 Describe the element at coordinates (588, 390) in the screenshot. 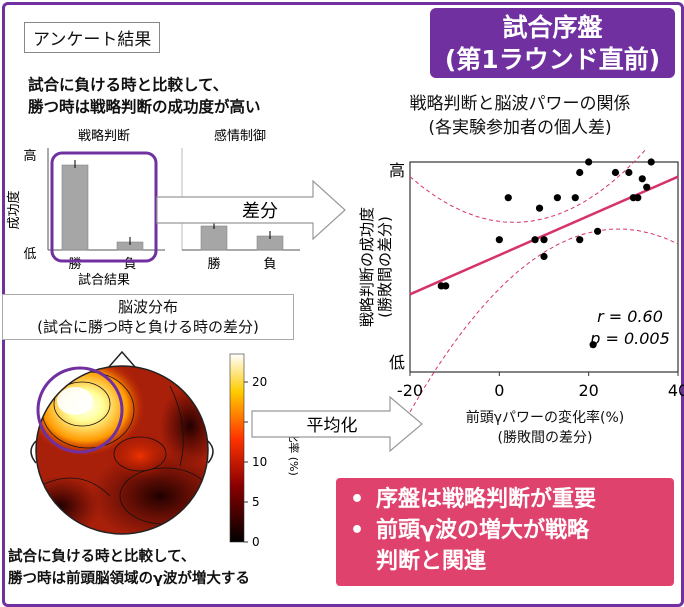

I see `x-tick-label: 20` at that location.